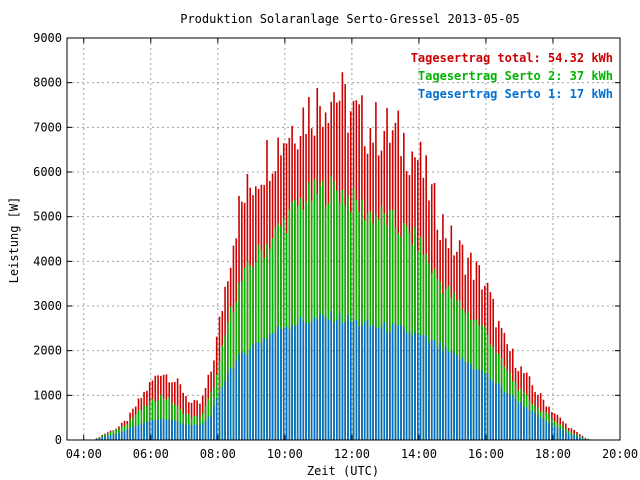  I want to click on x-tick-label: 20:00, so click(620, 454).